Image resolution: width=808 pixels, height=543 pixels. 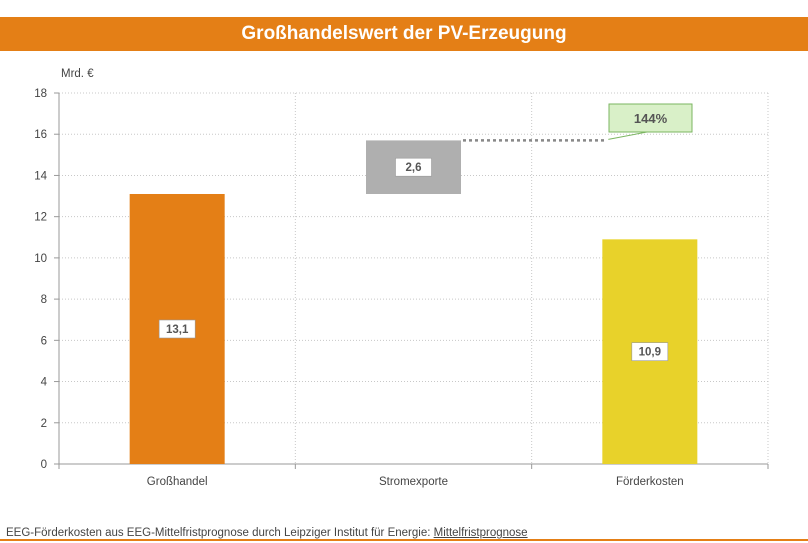 What do you see at coordinates (40, 94) in the screenshot?
I see `y-tick-label: 18` at bounding box center [40, 94].